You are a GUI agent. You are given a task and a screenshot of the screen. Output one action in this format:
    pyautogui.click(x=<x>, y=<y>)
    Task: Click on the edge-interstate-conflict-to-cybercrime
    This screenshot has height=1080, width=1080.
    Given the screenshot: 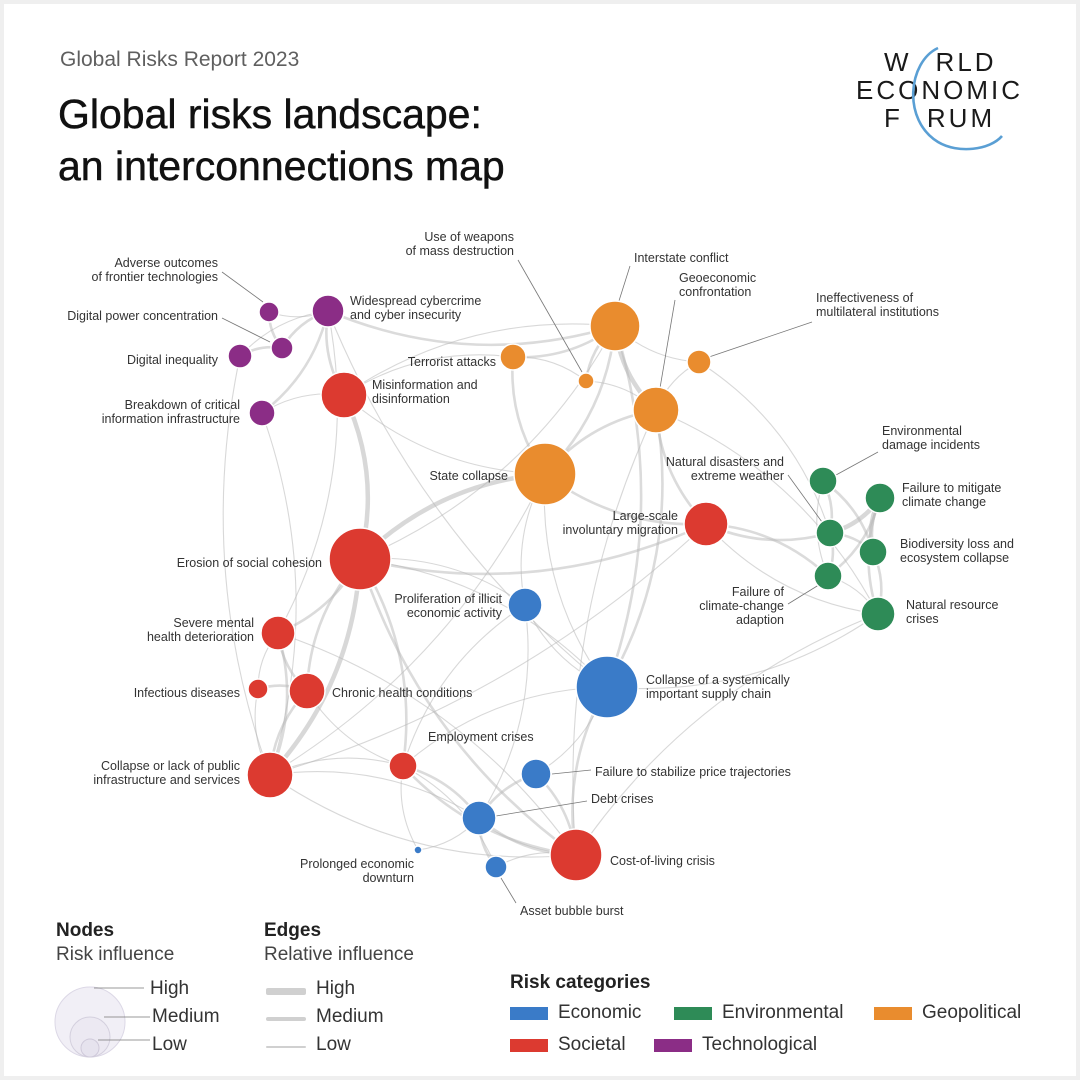 What is the action you would take?
    pyautogui.click(x=471, y=328)
    